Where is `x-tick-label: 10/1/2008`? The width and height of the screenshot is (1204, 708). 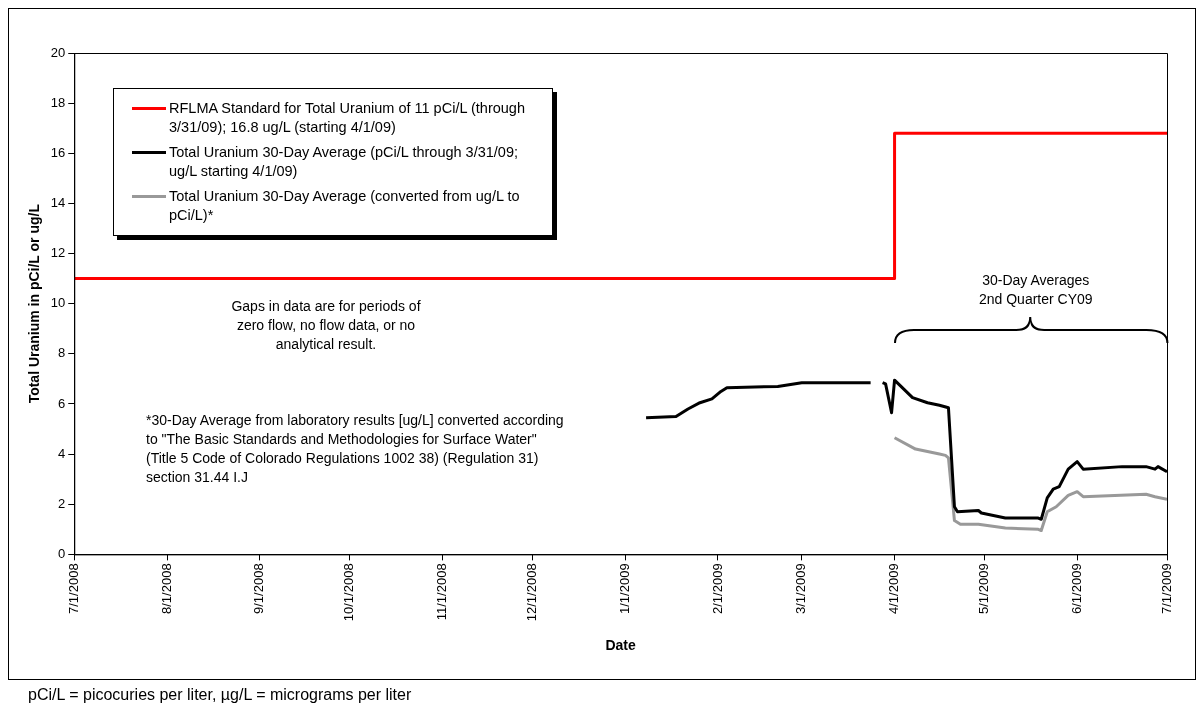
x-tick-label: 10/1/2008 is located at coordinates (349, 592).